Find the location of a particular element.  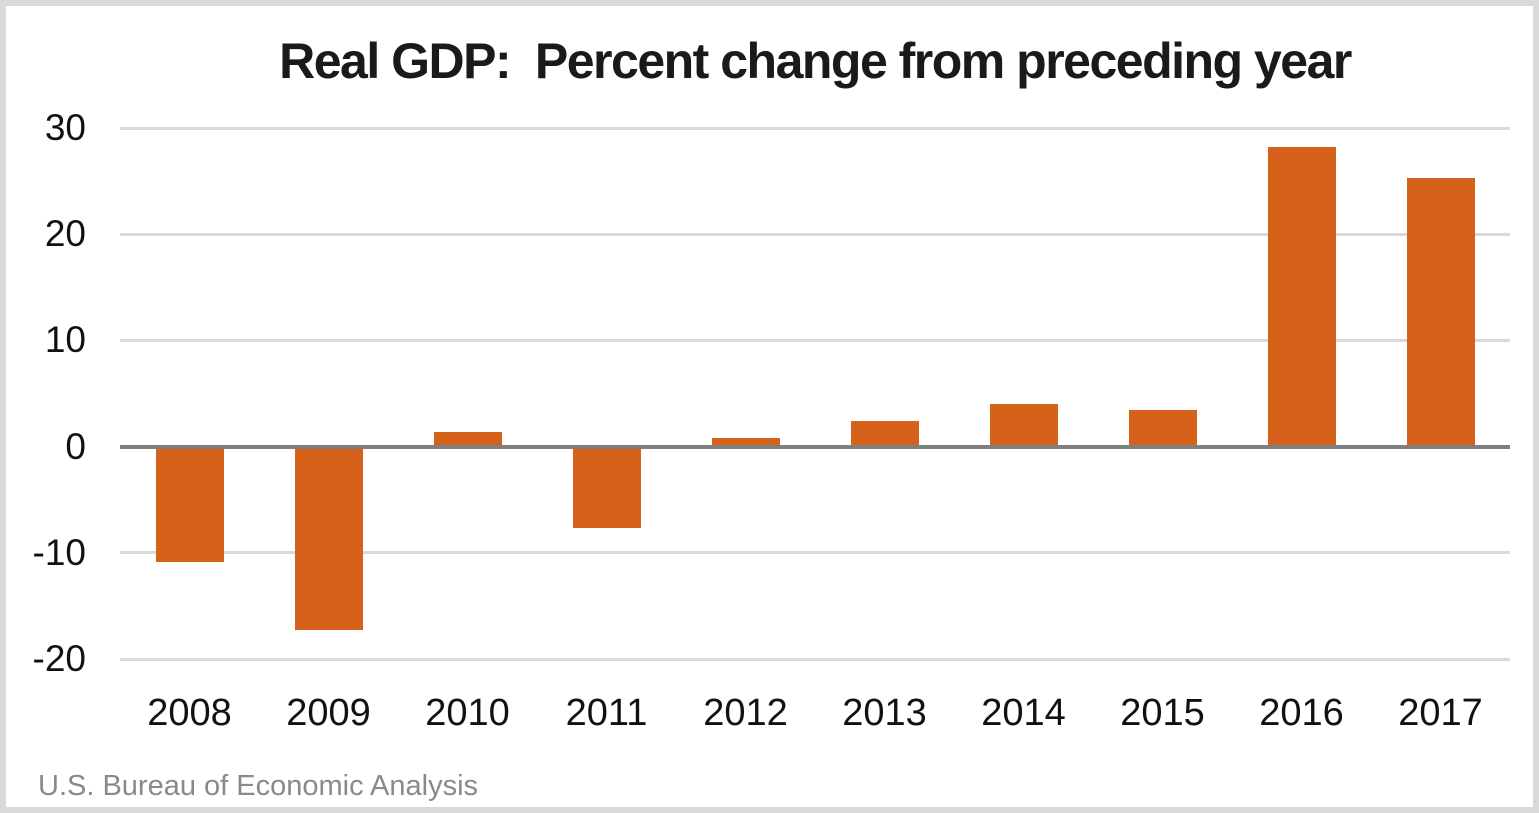

y-tick-label: 30 is located at coordinates (65, 127).